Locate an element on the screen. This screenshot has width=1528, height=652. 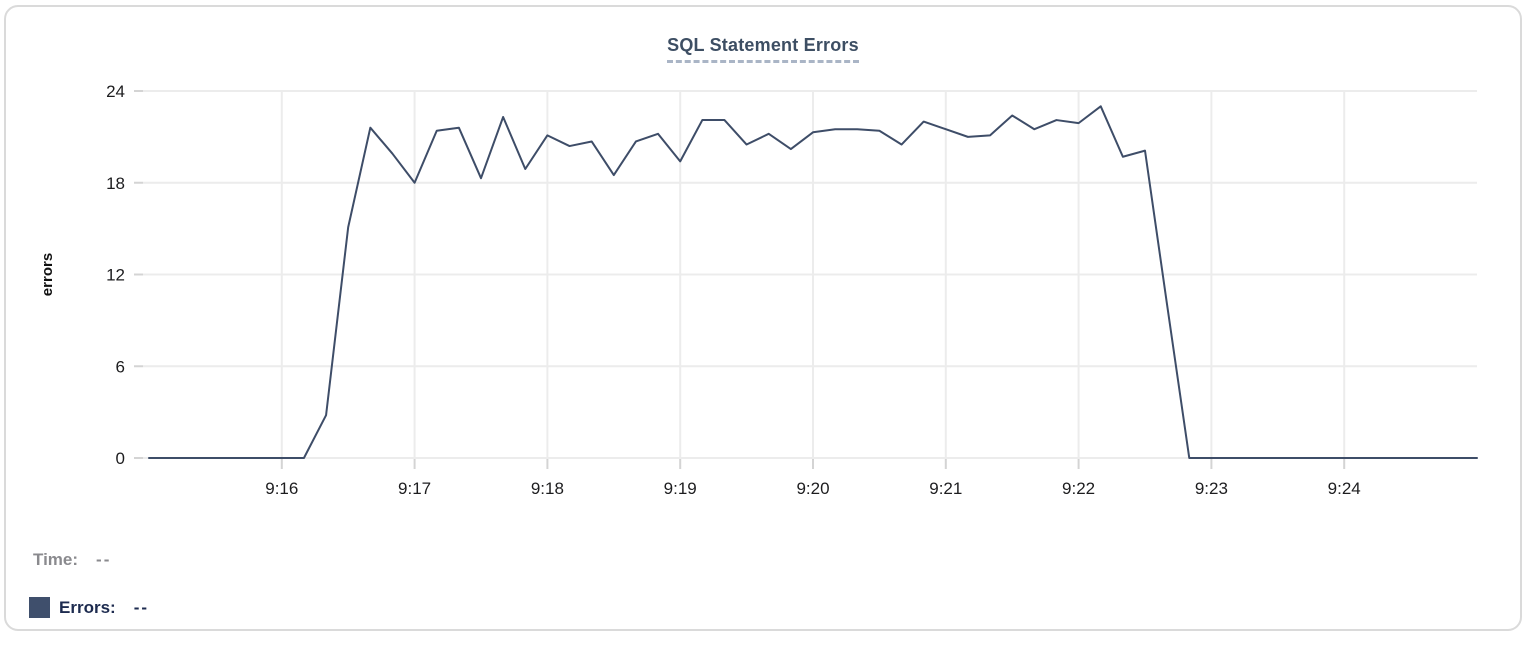
y-tick-label: 6 is located at coordinates (120, 366).